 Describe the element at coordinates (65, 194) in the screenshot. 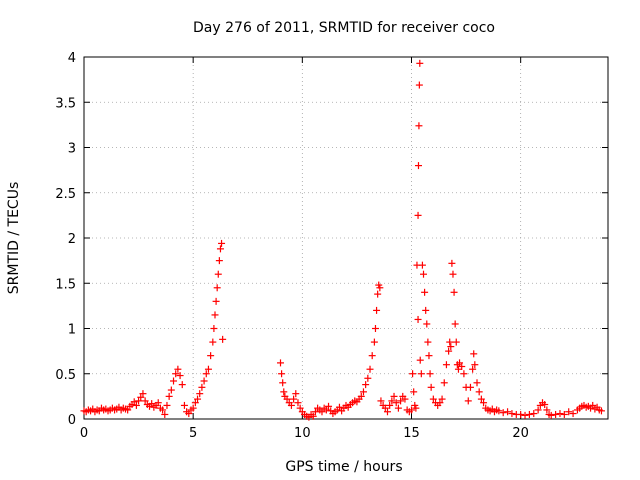

I see `y-tick-label: 2.5` at that location.